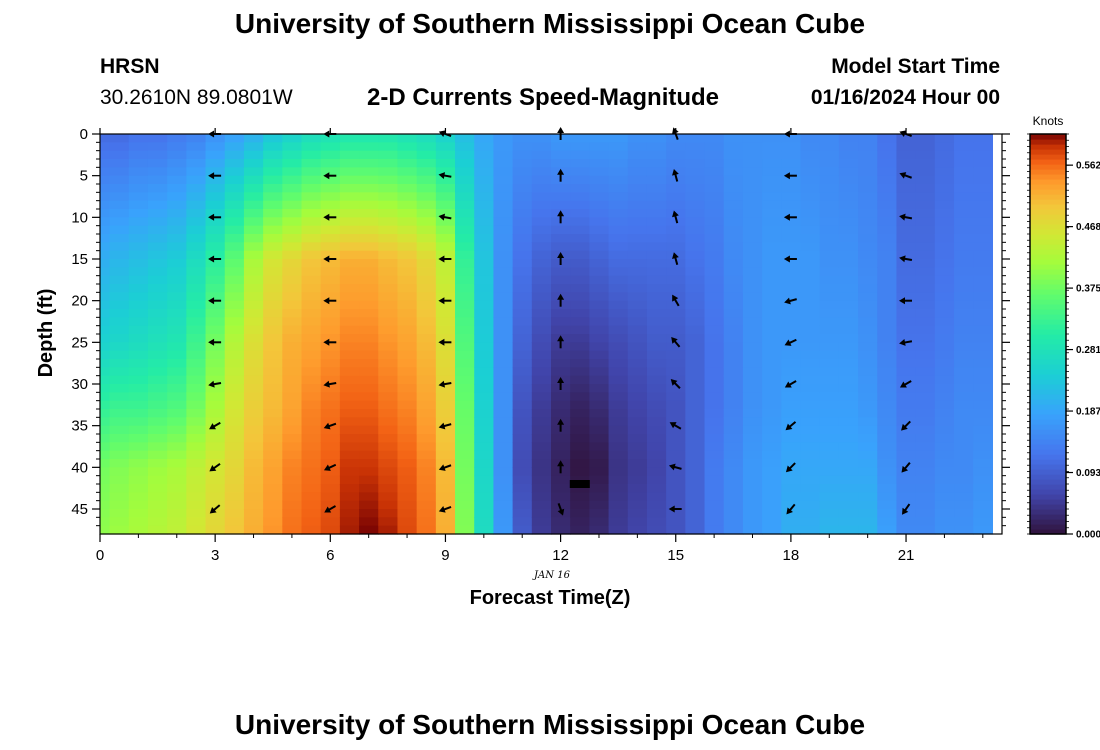  Describe the element at coordinates (79, 467) in the screenshot. I see `y-tick-label: 40` at that location.